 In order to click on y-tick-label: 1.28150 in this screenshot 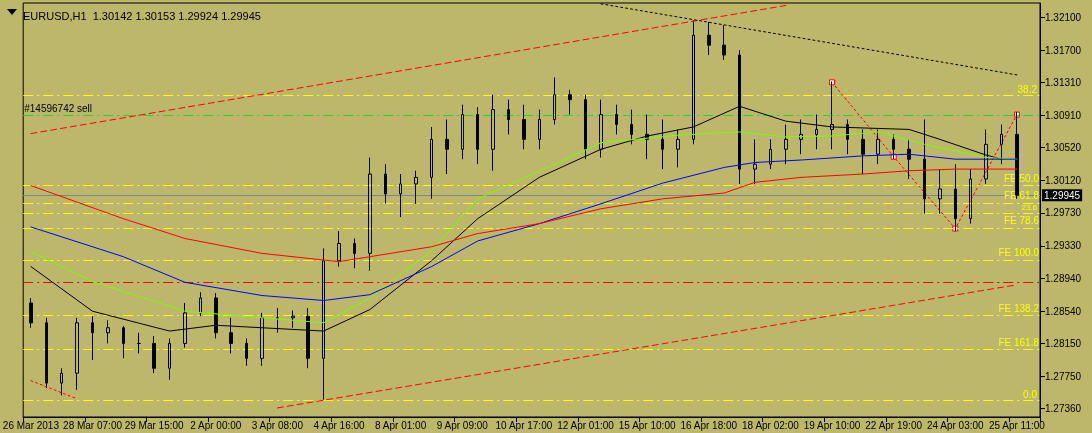, I will do `click(1063, 343)`.